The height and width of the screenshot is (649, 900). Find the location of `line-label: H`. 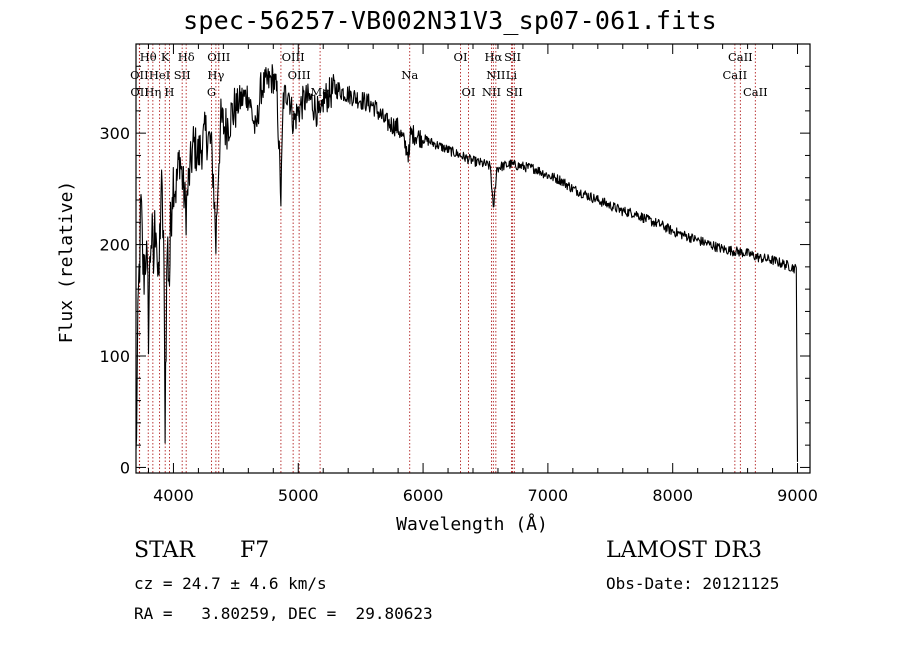

line-label: H is located at coordinates (169, 92).